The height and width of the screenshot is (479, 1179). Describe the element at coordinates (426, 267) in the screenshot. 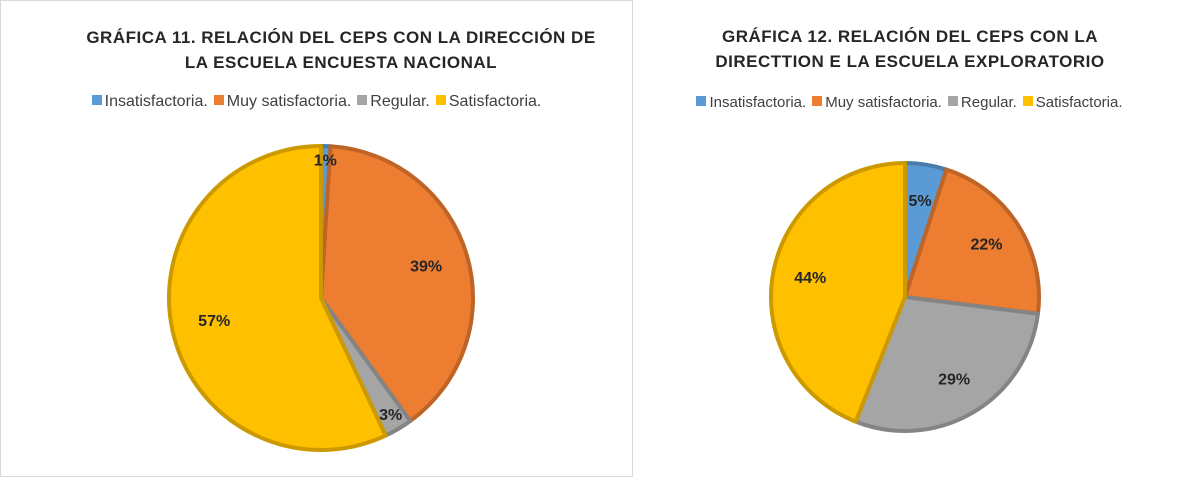

I see `data-label: 39%` at that location.